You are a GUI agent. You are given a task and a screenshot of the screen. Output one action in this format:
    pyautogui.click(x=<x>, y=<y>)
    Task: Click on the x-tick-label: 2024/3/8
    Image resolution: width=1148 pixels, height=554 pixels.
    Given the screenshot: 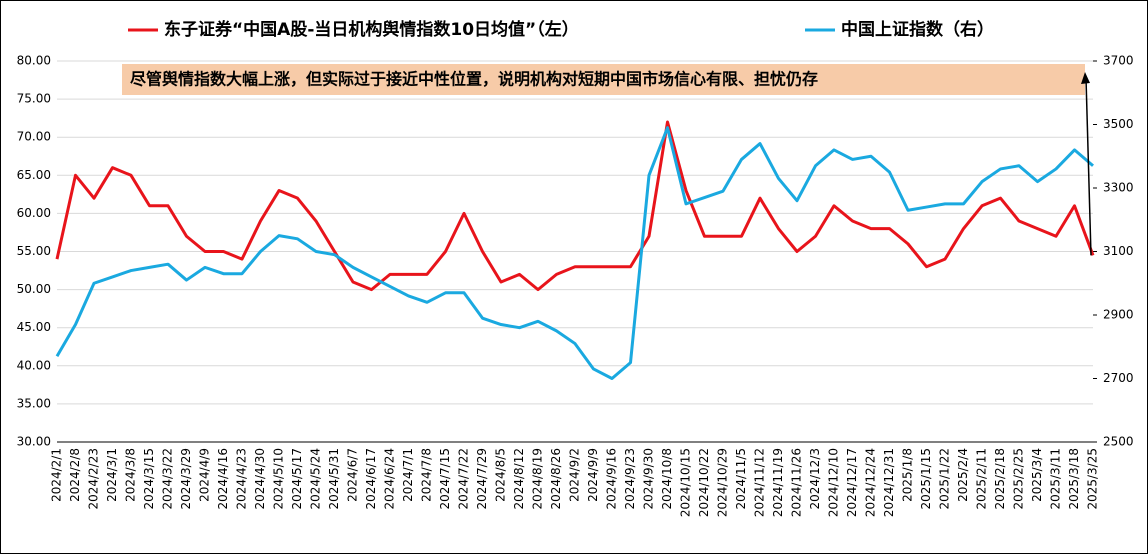 What is the action you would take?
    pyautogui.click(x=131, y=475)
    